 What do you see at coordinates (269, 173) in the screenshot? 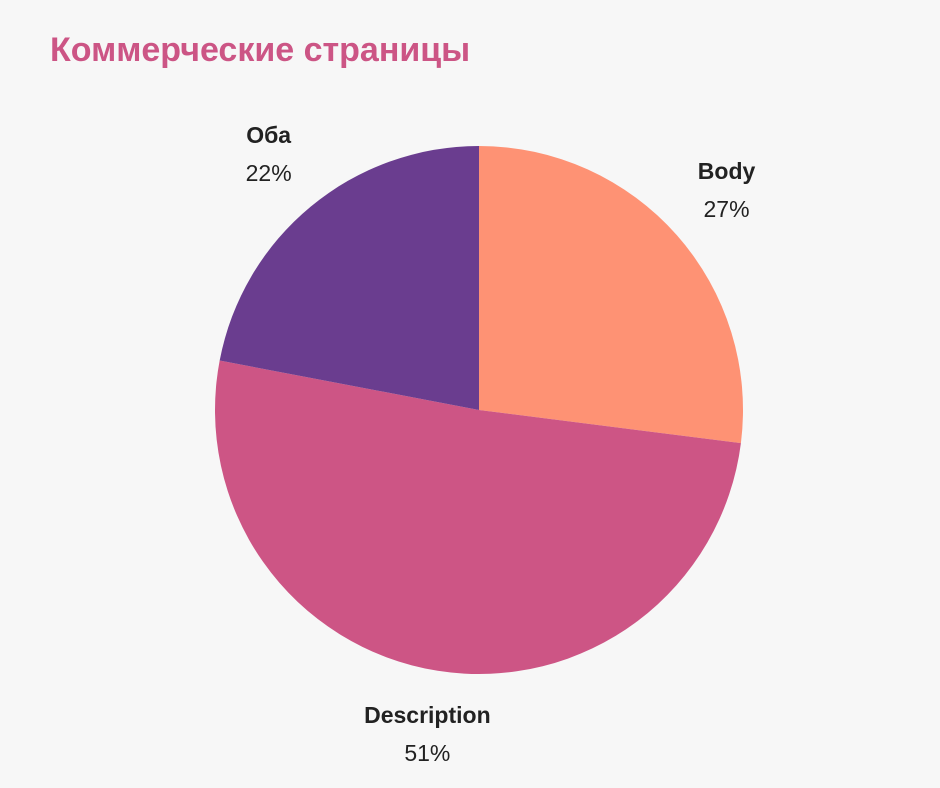
I see `slice-value-label: 22%` at bounding box center [269, 173].